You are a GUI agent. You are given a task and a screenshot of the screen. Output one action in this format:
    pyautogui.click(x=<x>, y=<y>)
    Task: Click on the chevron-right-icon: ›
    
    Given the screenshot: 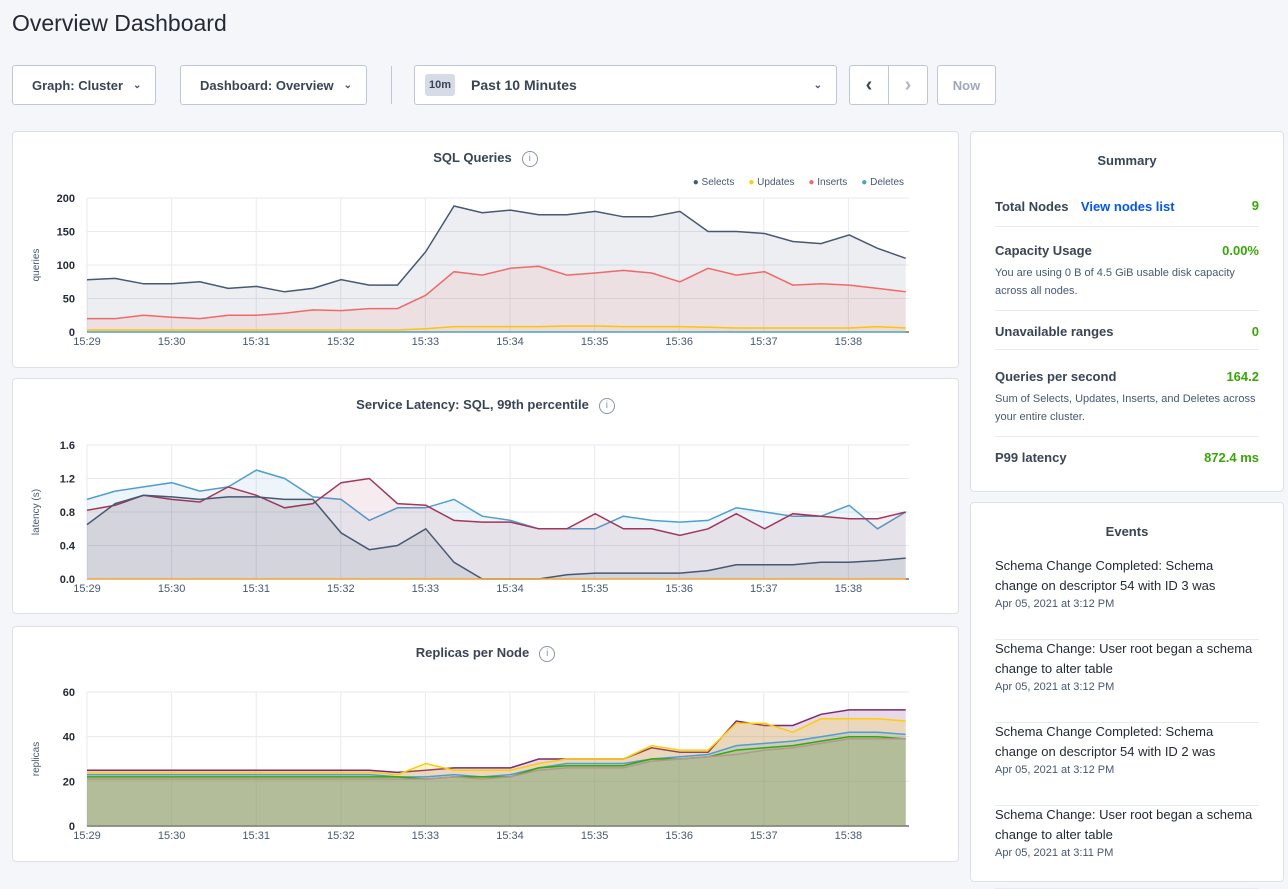 What is the action you would take?
    pyautogui.click(x=908, y=84)
    